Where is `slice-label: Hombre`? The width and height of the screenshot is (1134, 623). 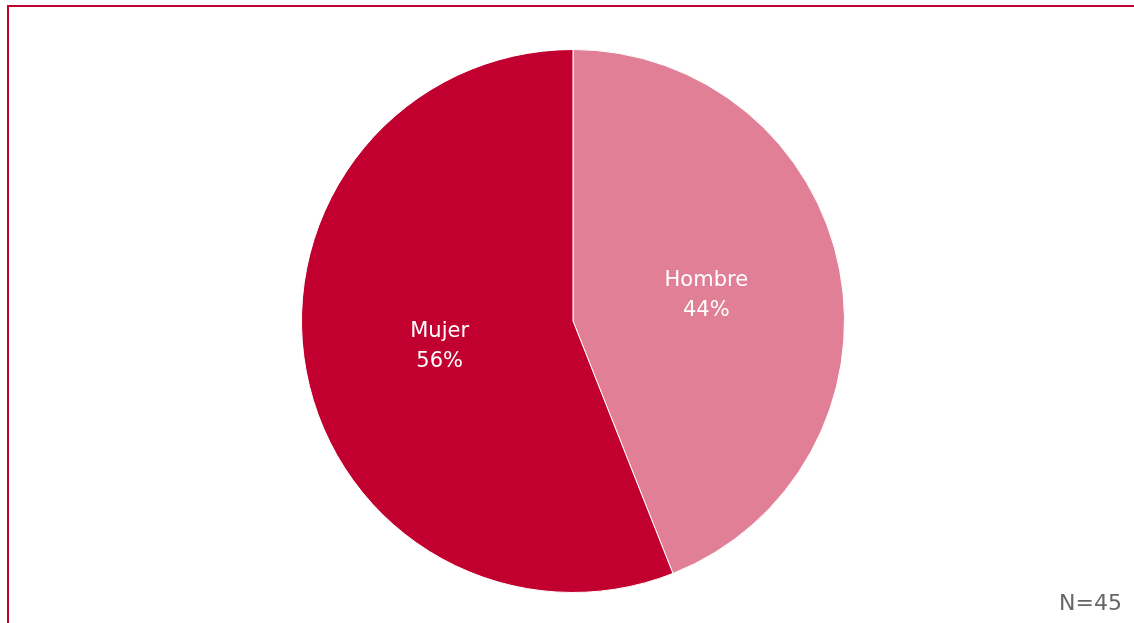
slice-label: Hombre is located at coordinates (706, 279).